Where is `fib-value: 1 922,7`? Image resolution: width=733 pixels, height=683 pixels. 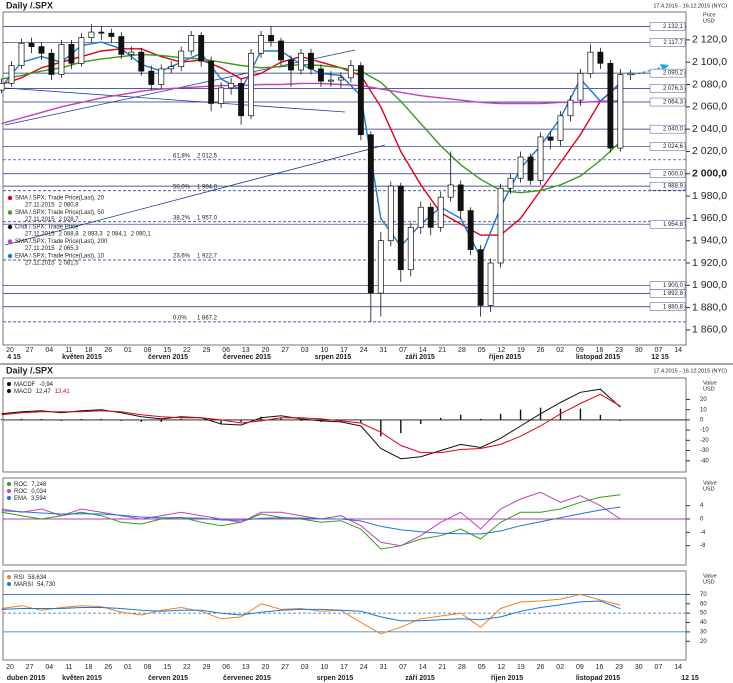 fib-value: 1 922,7 is located at coordinates (207, 257).